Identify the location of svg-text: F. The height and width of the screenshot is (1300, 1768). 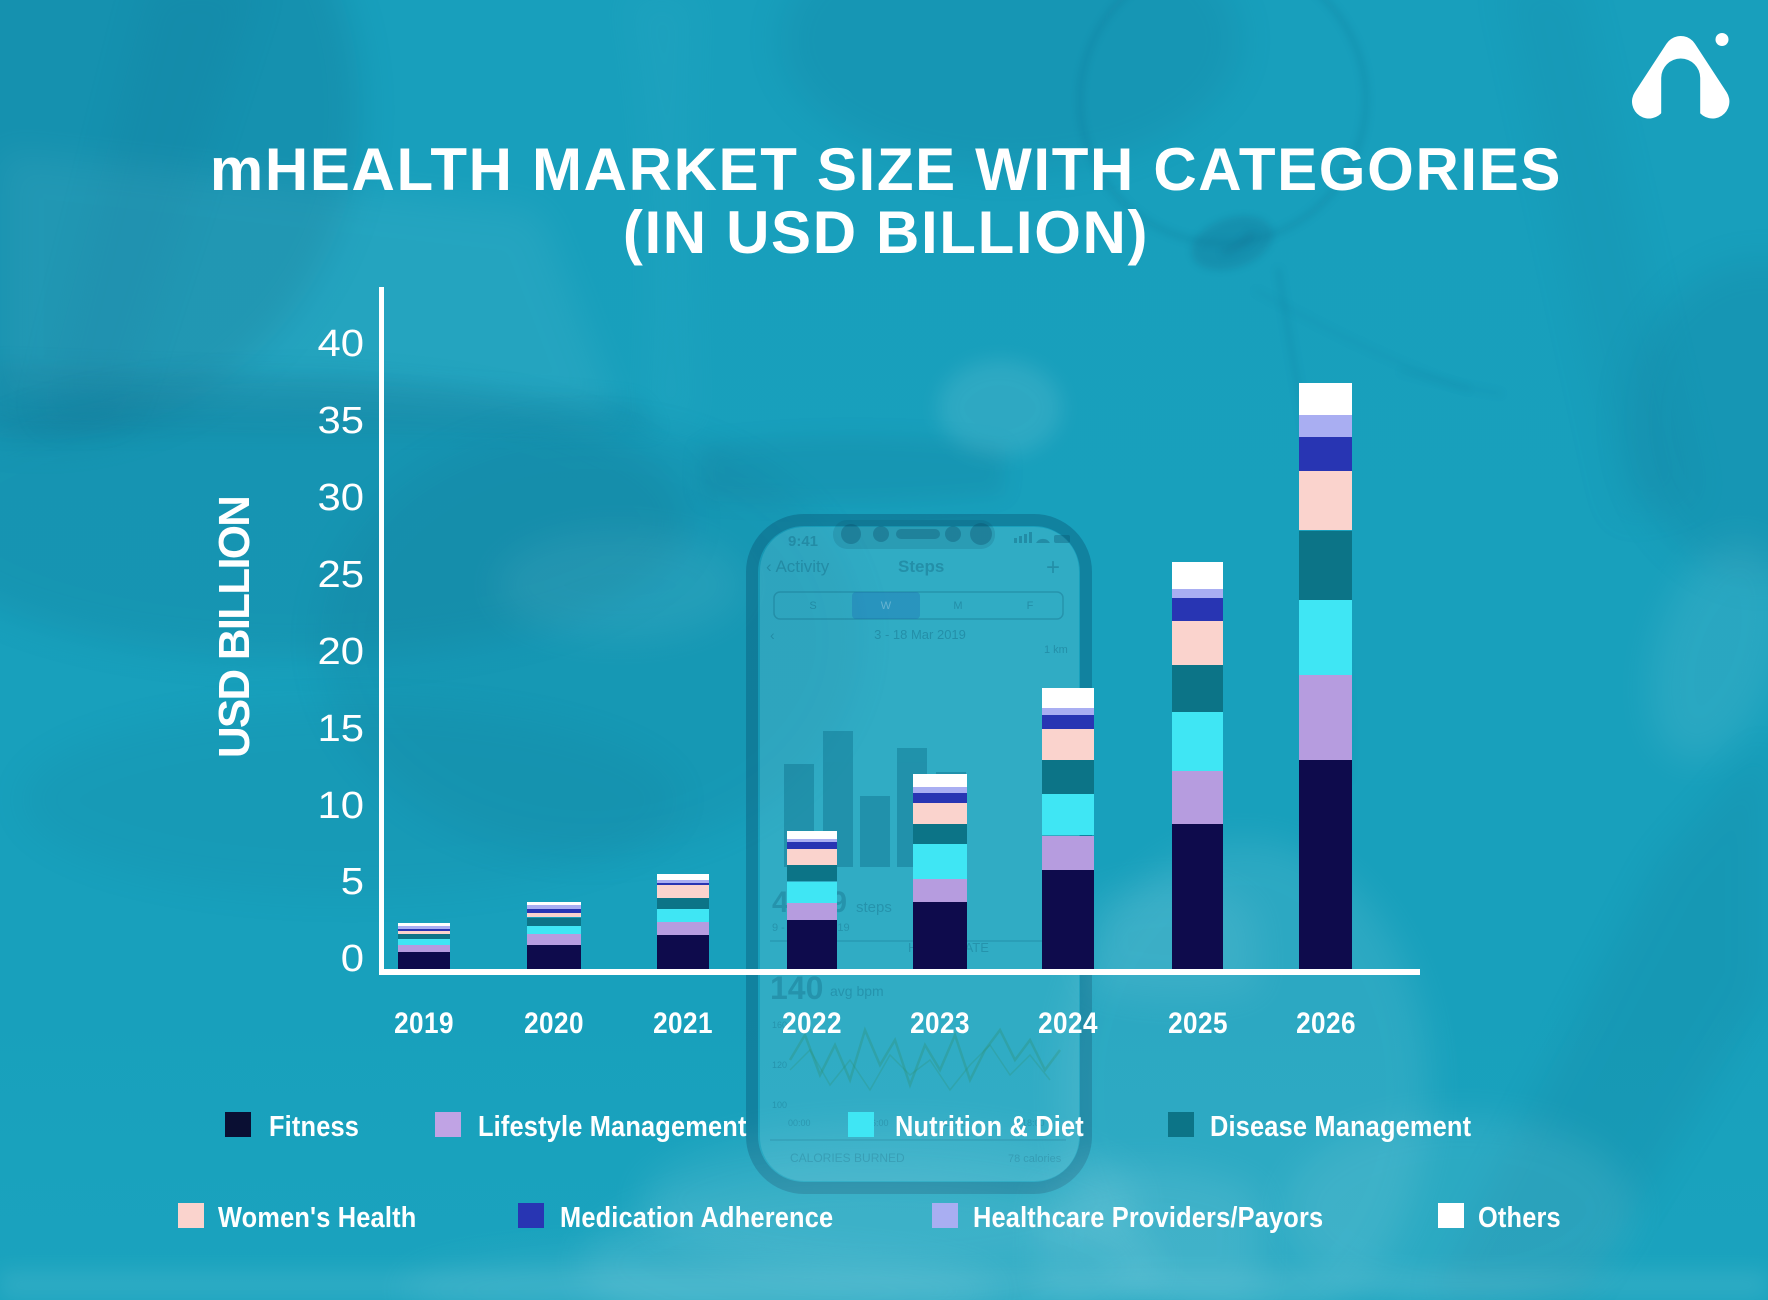
(1030, 606).